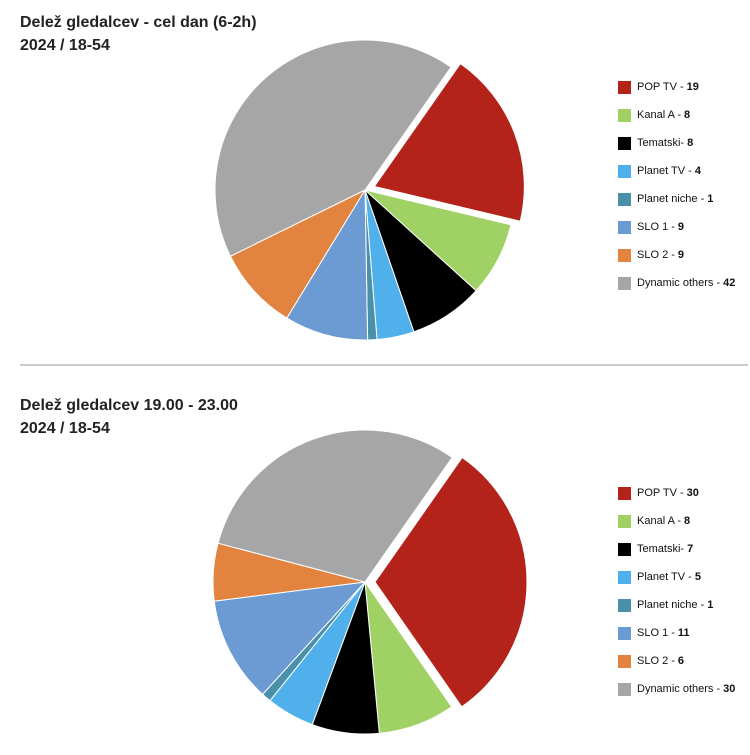  I want to click on legend-entry: SLO 2 -6, so click(660, 661).